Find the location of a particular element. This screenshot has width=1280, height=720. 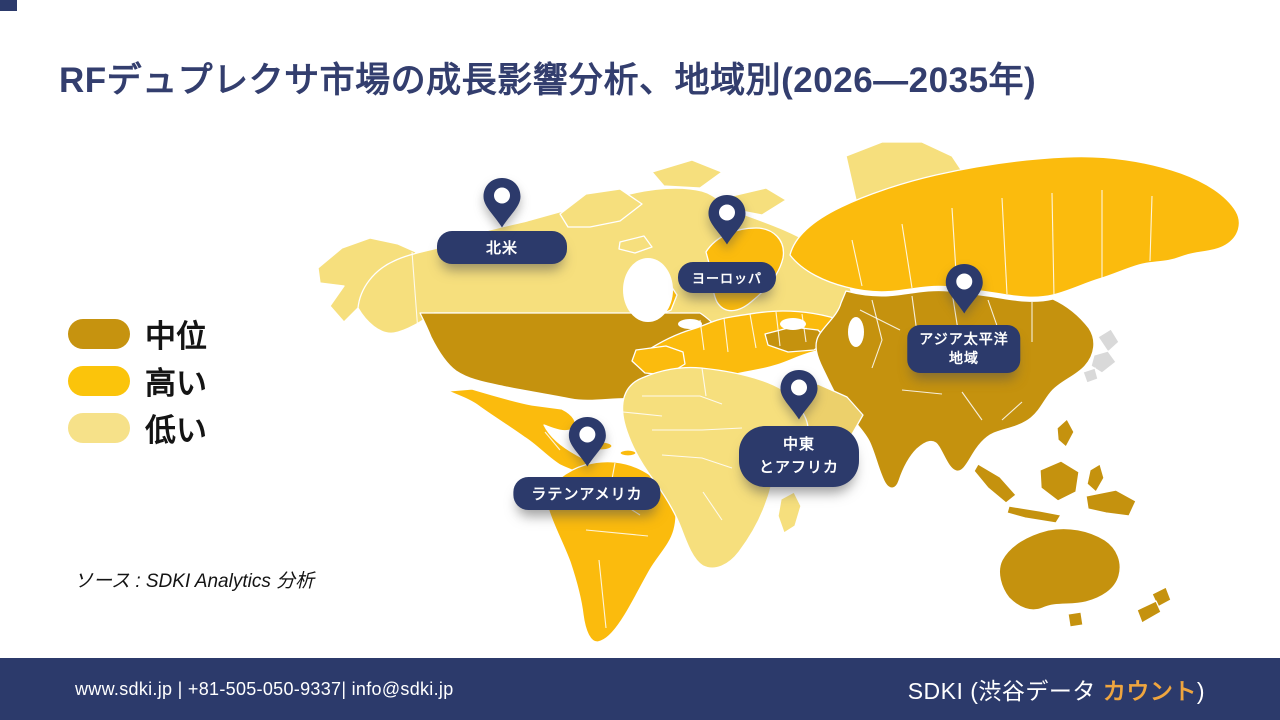

region-madagascar is located at coordinates (789, 512).